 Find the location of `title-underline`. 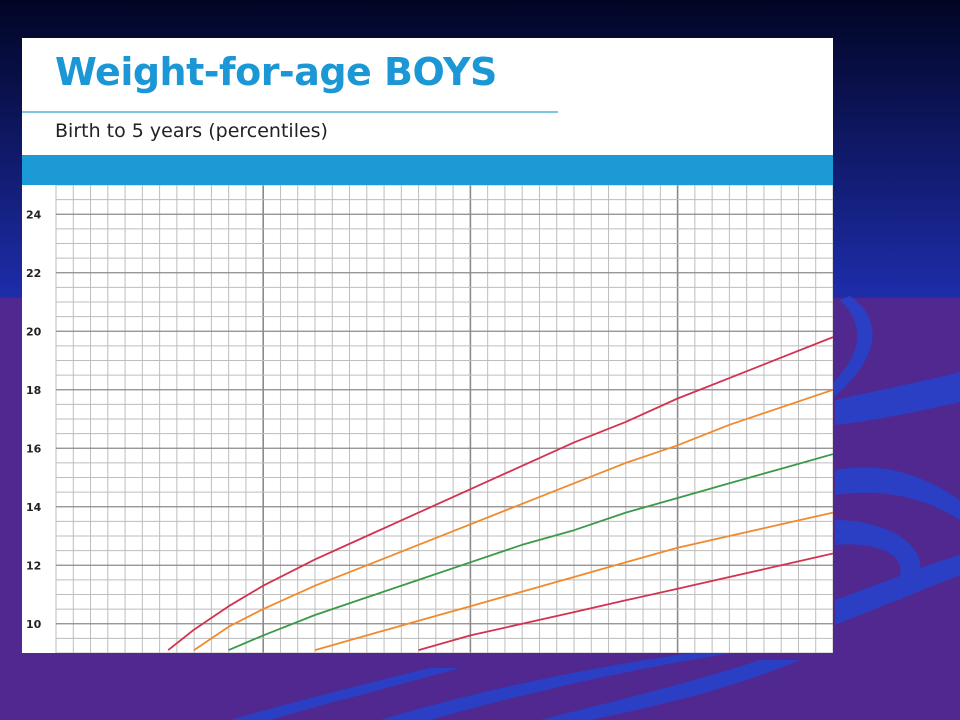

title-underline is located at coordinates (290, 112).